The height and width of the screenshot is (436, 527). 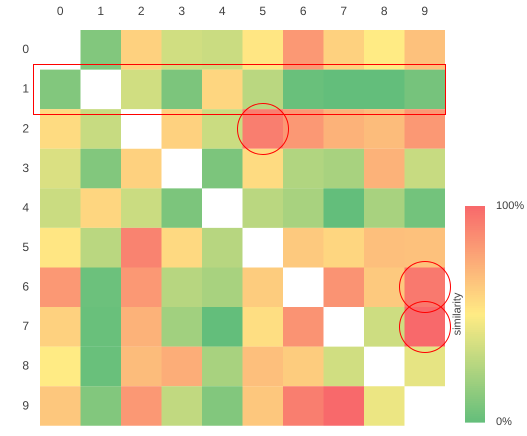 I want to click on x-tick-label: 8, so click(x=384, y=11).